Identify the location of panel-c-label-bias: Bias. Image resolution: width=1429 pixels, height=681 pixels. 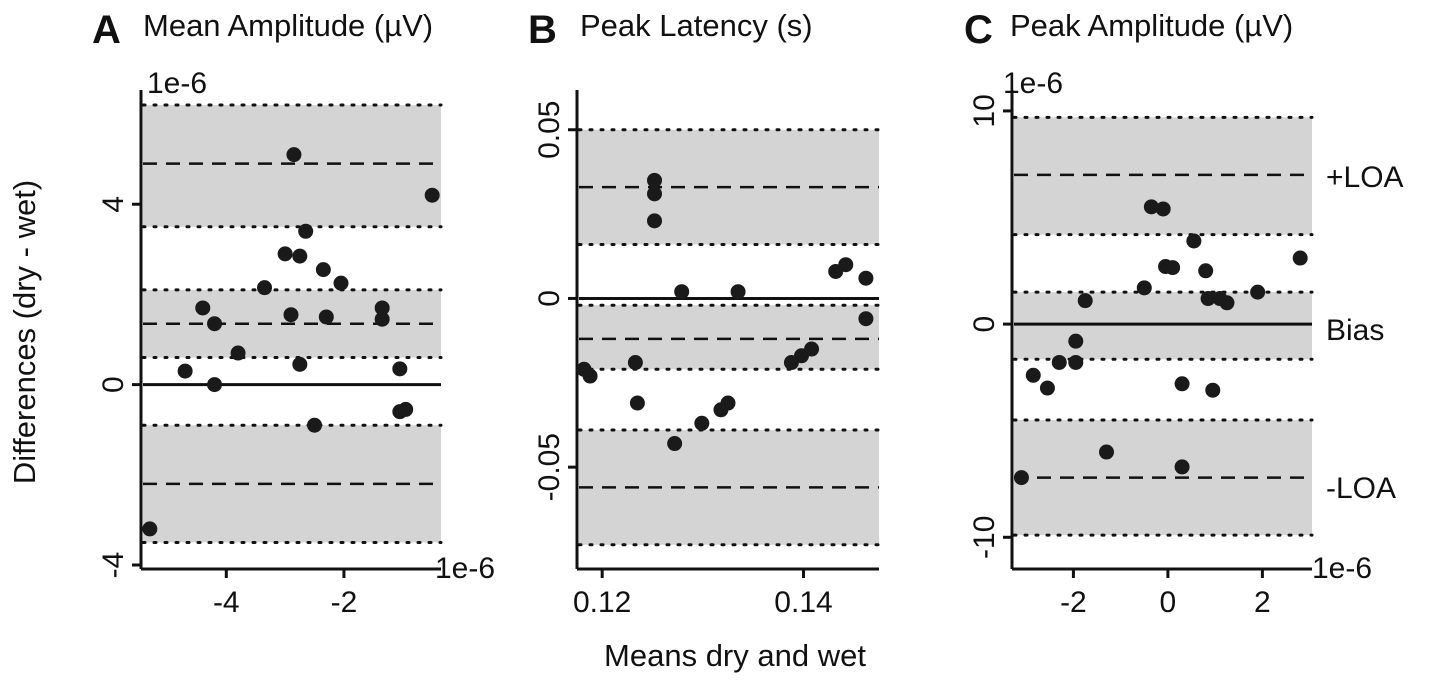
(1355, 330).